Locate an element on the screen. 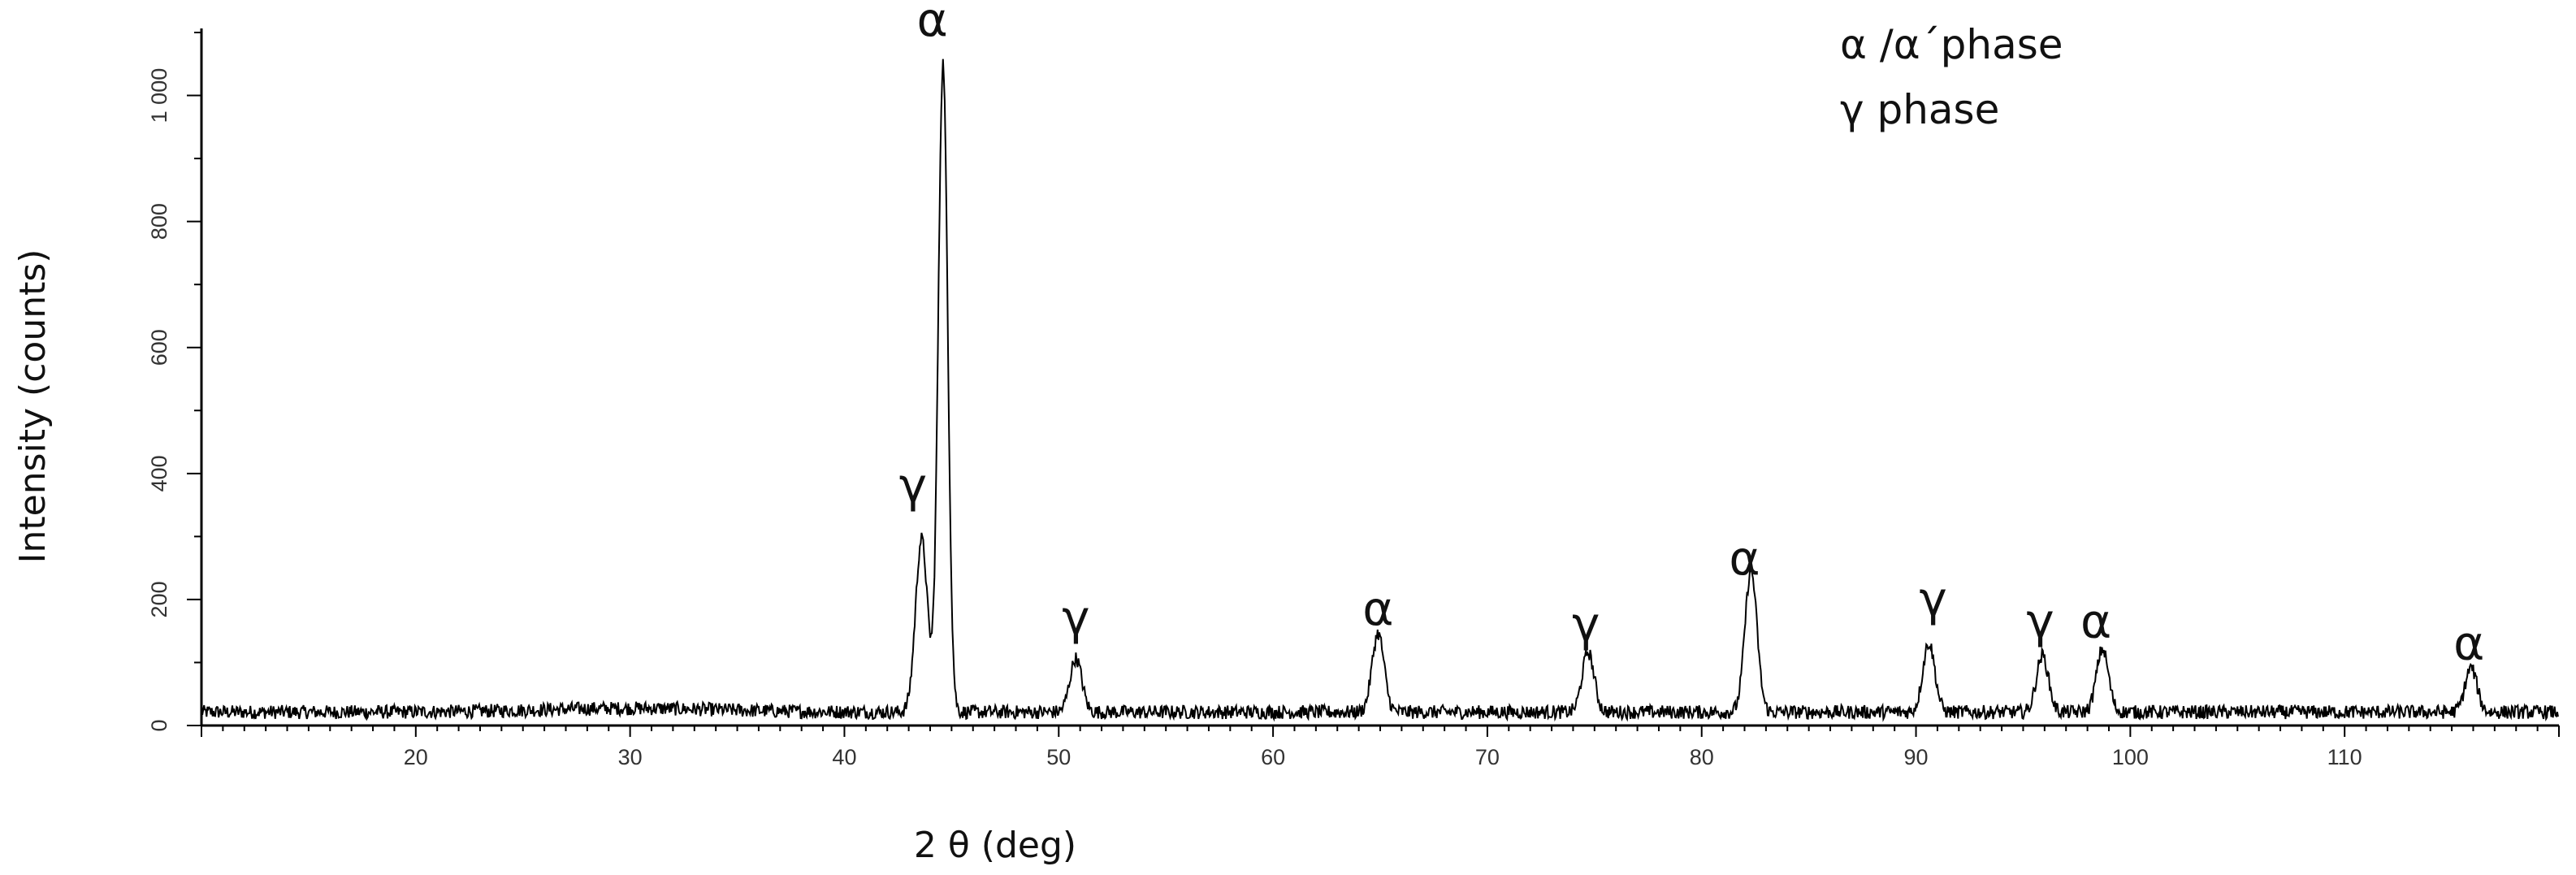 The image size is (2576, 875). x-tick-label: 20 is located at coordinates (416, 757).